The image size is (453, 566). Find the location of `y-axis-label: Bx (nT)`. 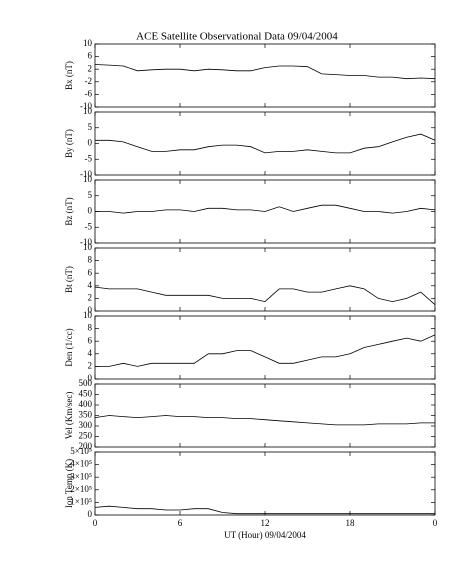

y-axis-label: Bx (nT) is located at coordinates (69, 75).